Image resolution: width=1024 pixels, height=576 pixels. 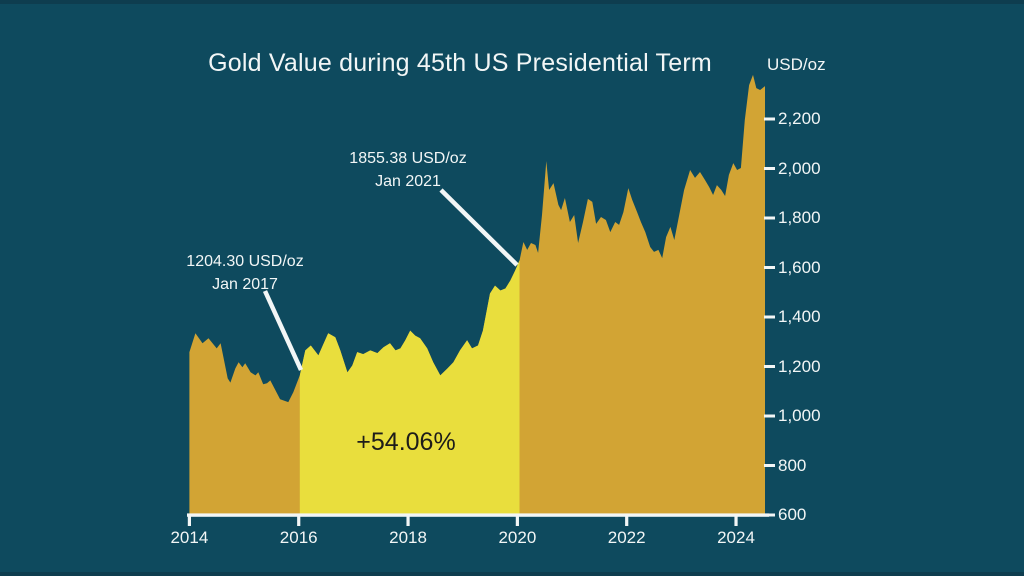 What do you see at coordinates (799, 217) in the screenshot?
I see `y-tick-label-1800: 1,800` at bounding box center [799, 217].